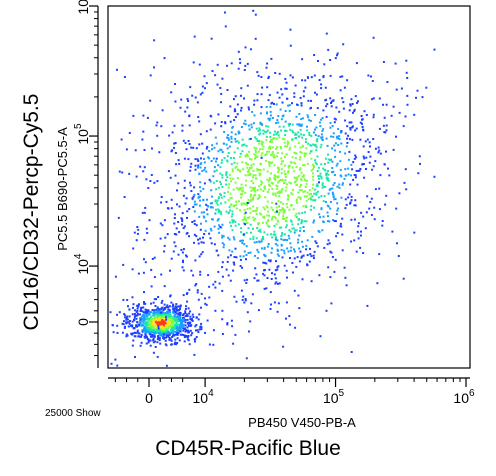 The height and width of the screenshot is (476, 496). What do you see at coordinates (73, 413) in the screenshot?
I see `event-count-label: 25000 Show` at bounding box center [73, 413].